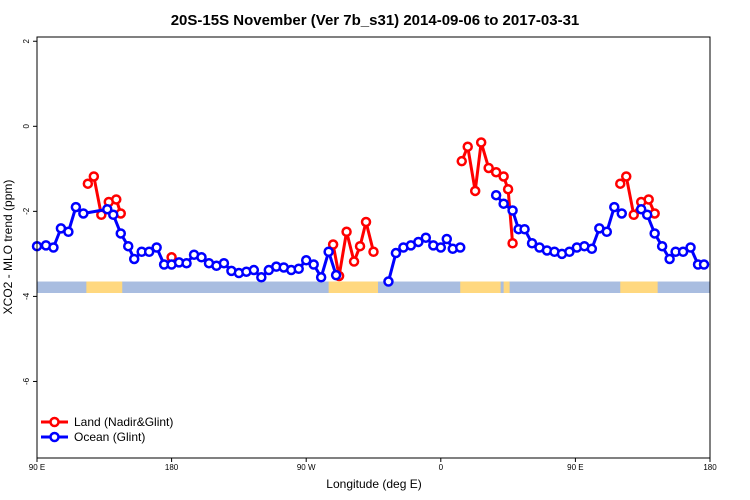 This screenshot has height=500, width=750. I want to click on legend: Land (Nadir&Glint) Ocean (Glint), so click(107, 429).